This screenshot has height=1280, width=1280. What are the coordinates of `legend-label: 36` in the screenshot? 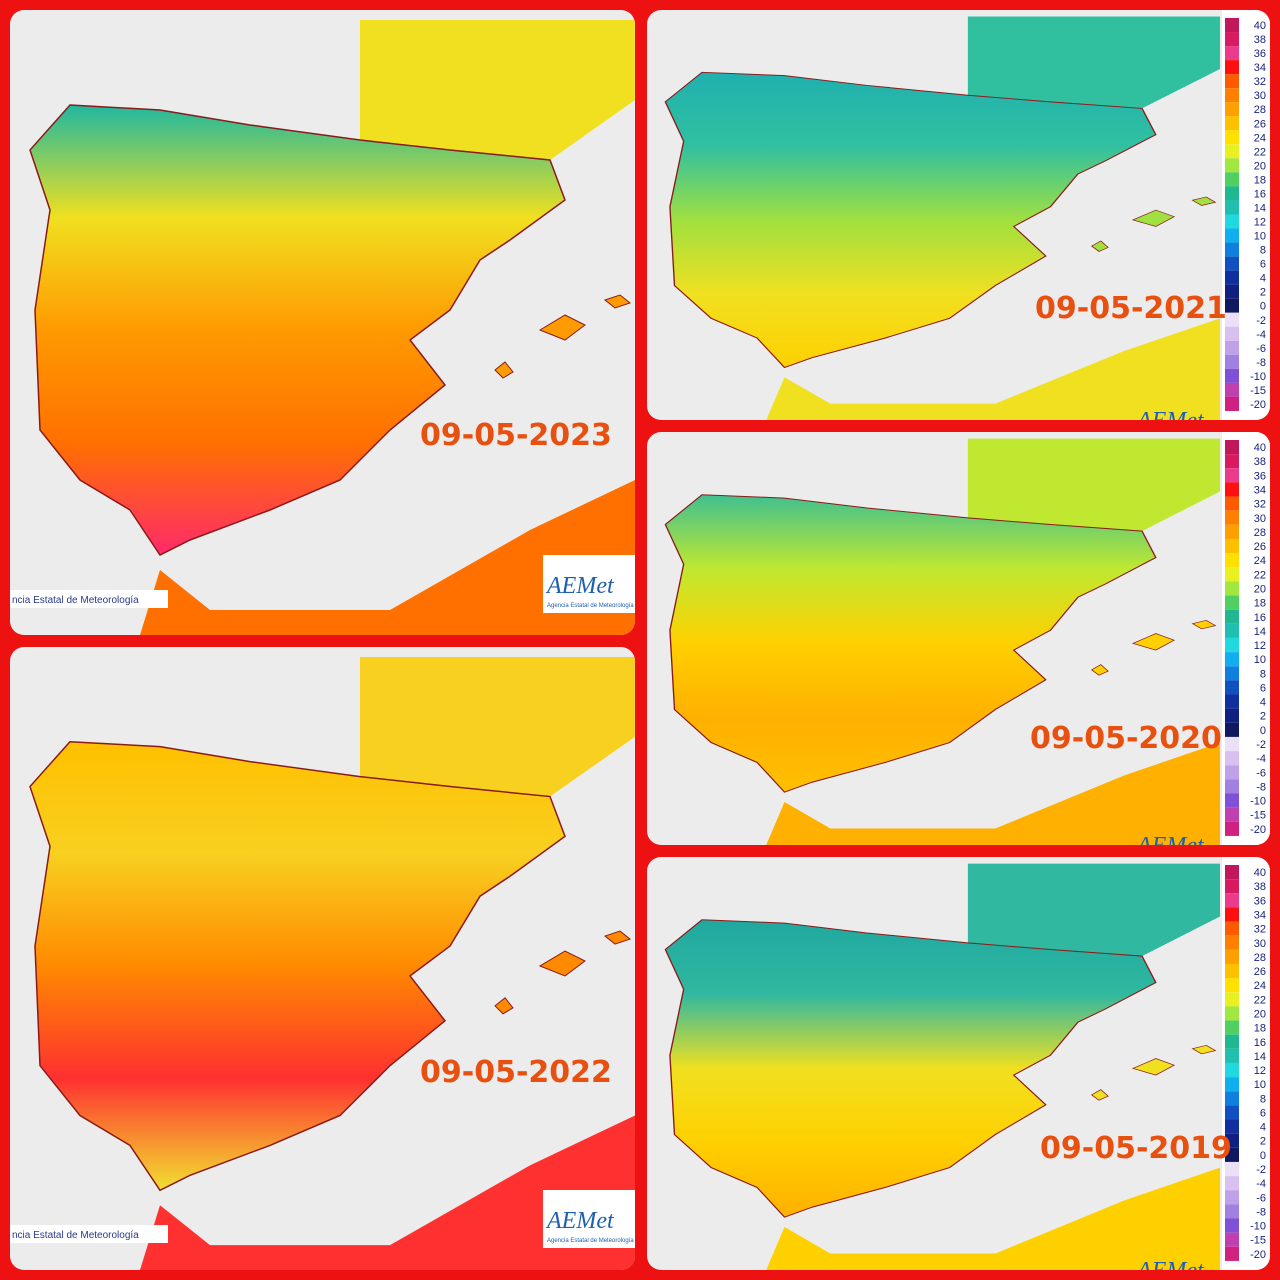 It's located at (1260, 901).